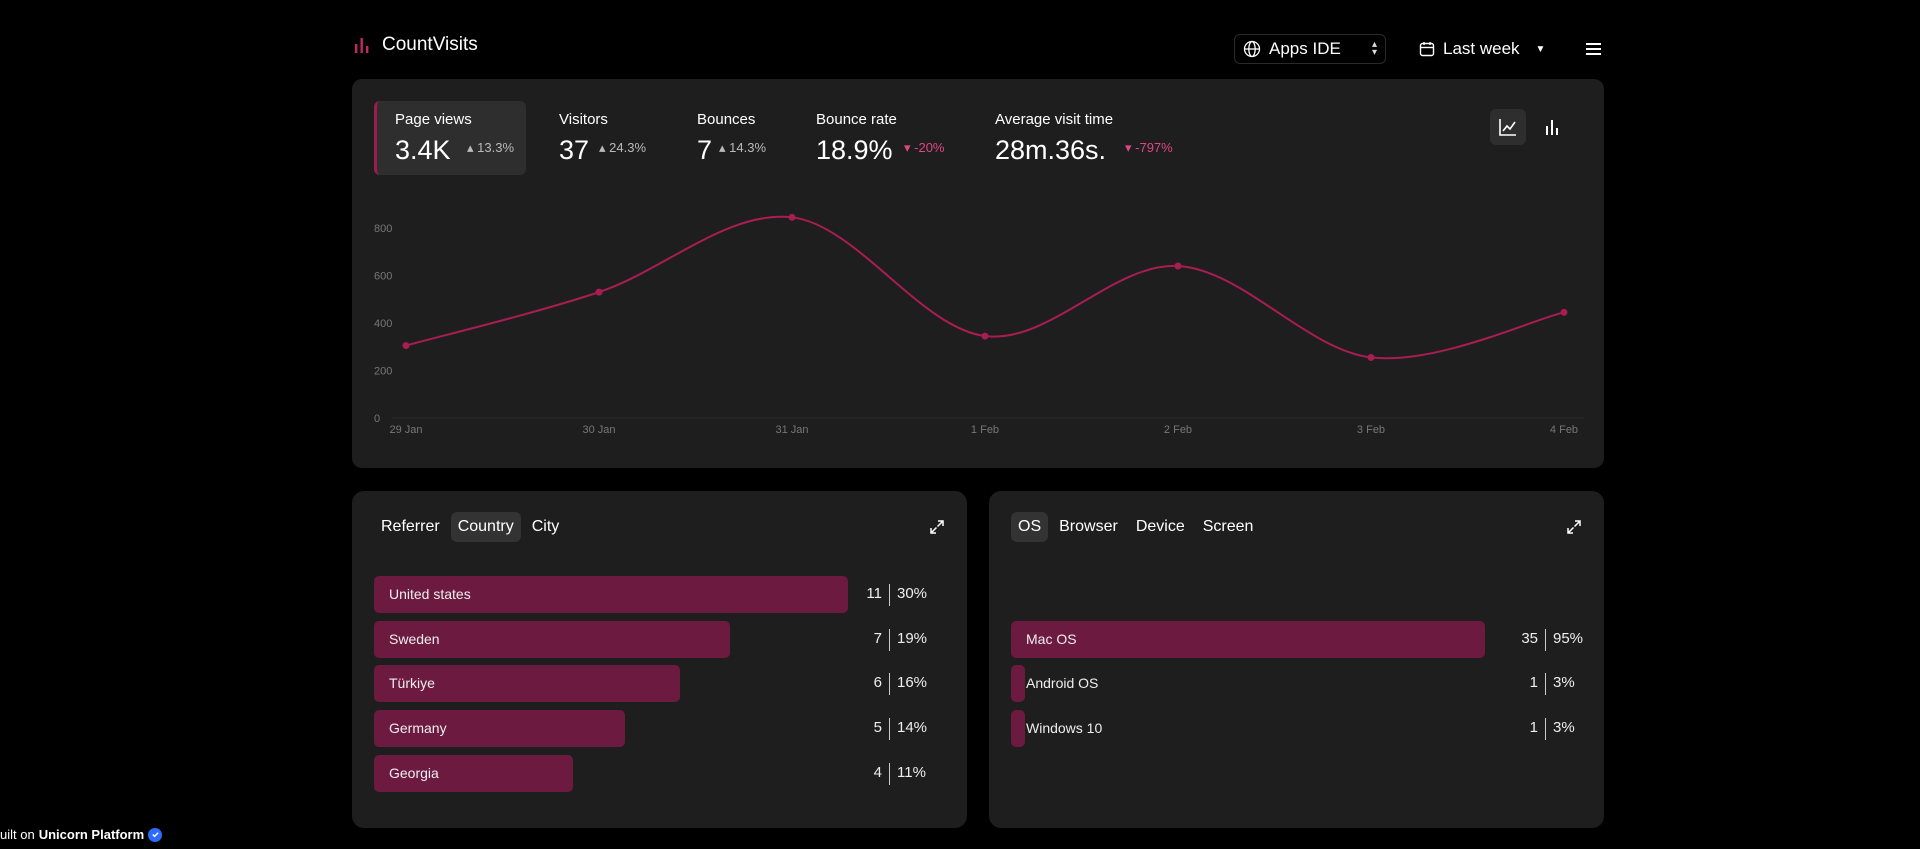 The width and height of the screenshot is (1920, 849). Describe the element at coordinates (654, 729) in the screenshot. I see `list-item: Germany 5 14%` at that location.